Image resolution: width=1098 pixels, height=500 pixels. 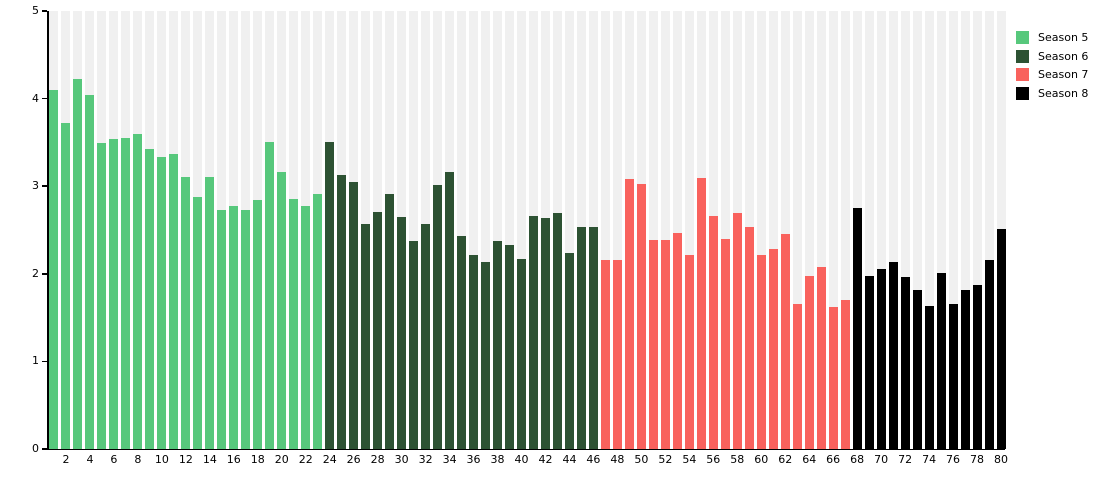 What do you see at coordinates (593, 459) in the screenshot?
I see `x-tick-label-46: 46` at bounding box center [593, 459].